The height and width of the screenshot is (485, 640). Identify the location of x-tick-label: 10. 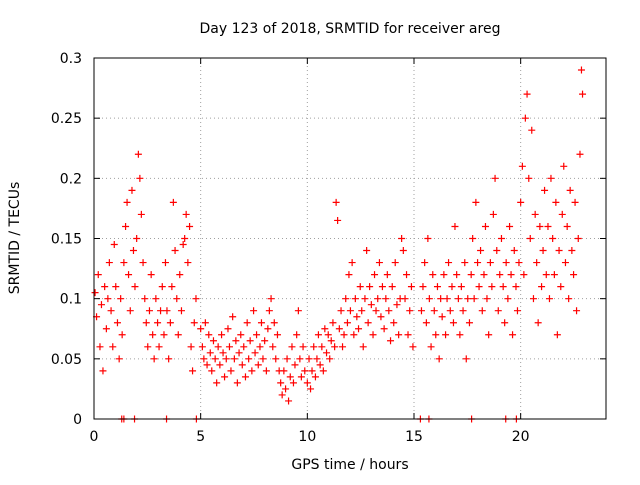
(307, 437).